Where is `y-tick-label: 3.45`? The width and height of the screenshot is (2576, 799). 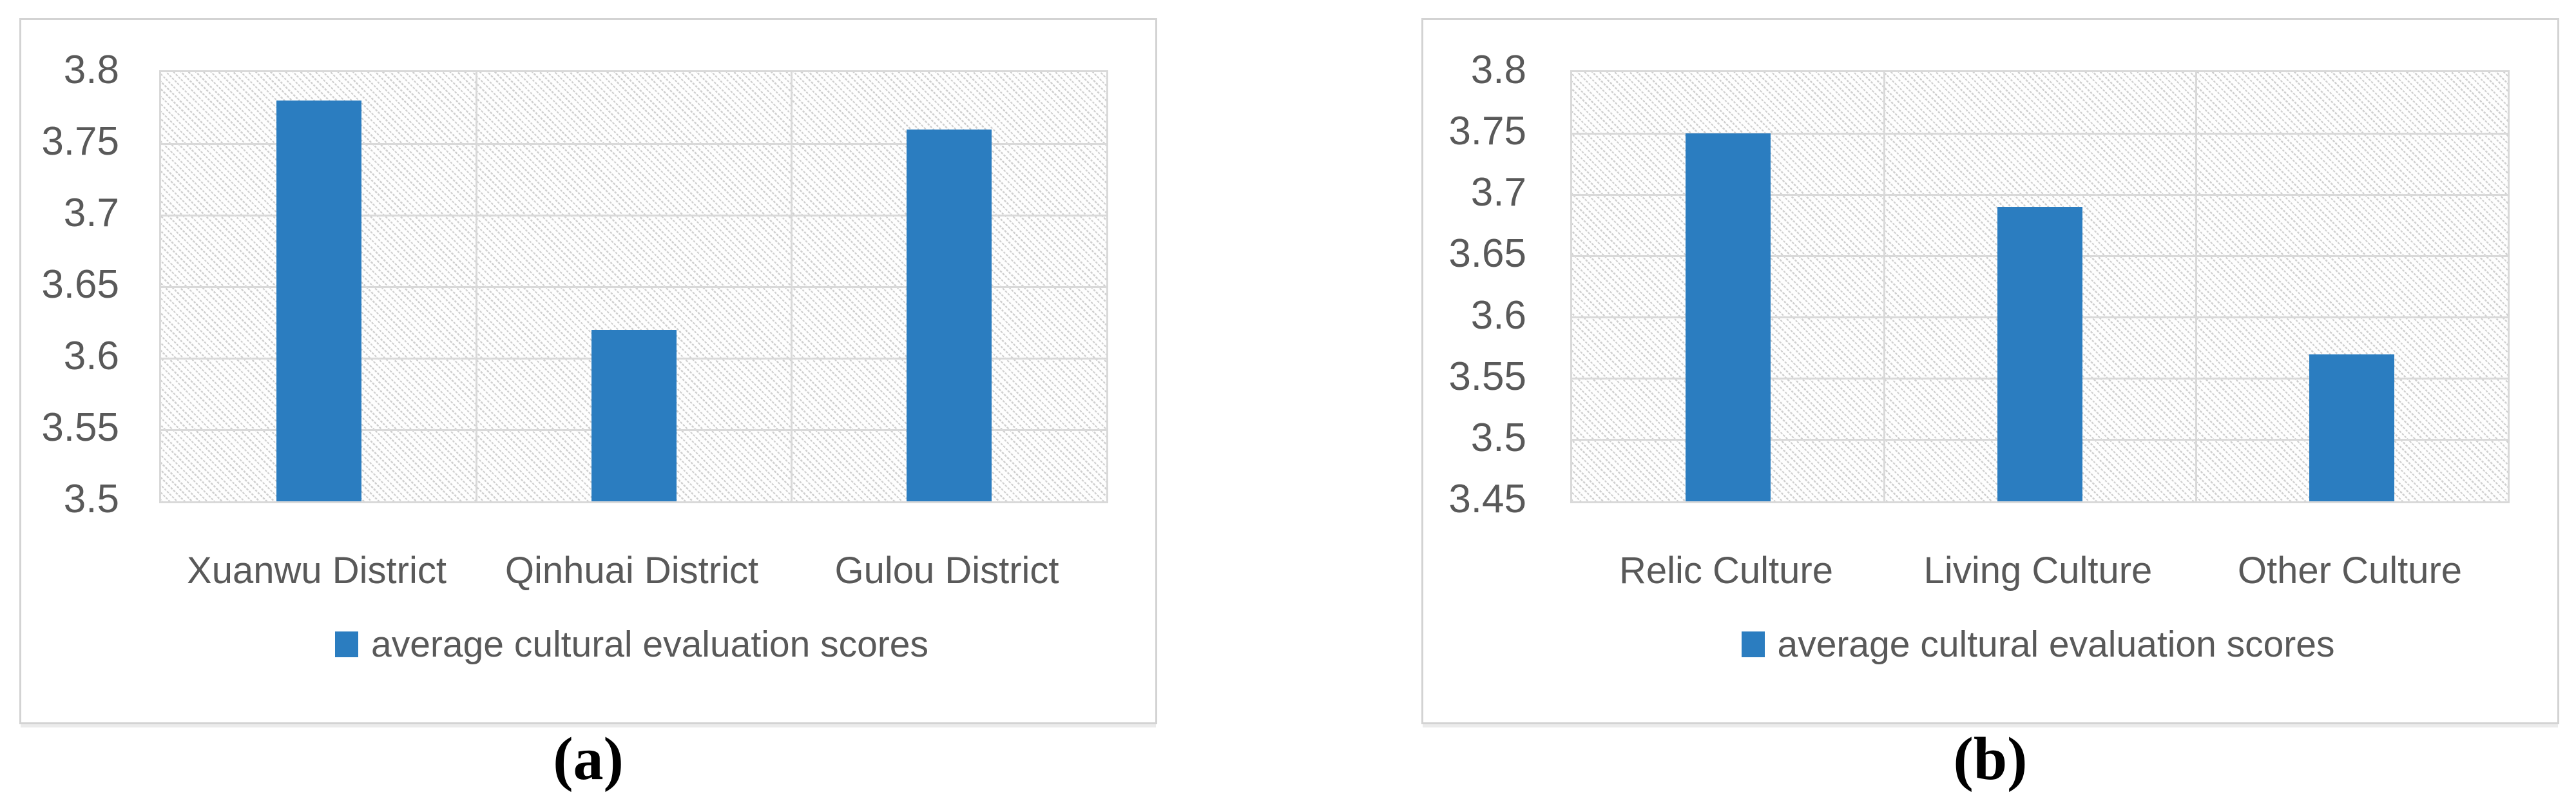
y-tick-label: 3.45 is located at coordinates (1487, 499).